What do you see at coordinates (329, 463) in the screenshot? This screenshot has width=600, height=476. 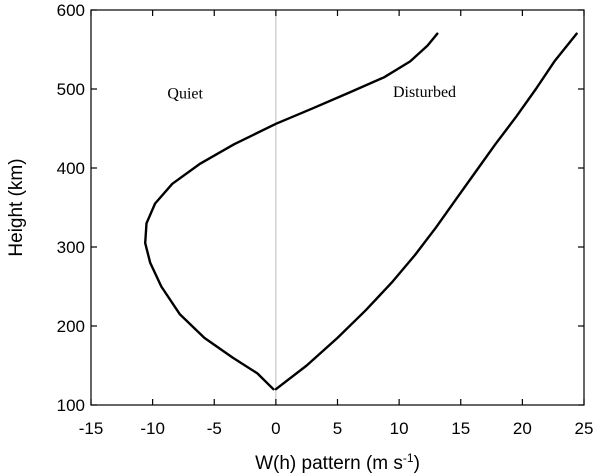 I see `x-axis-title-main: W(h) pattern (m s` at bounding box center [329, 463].